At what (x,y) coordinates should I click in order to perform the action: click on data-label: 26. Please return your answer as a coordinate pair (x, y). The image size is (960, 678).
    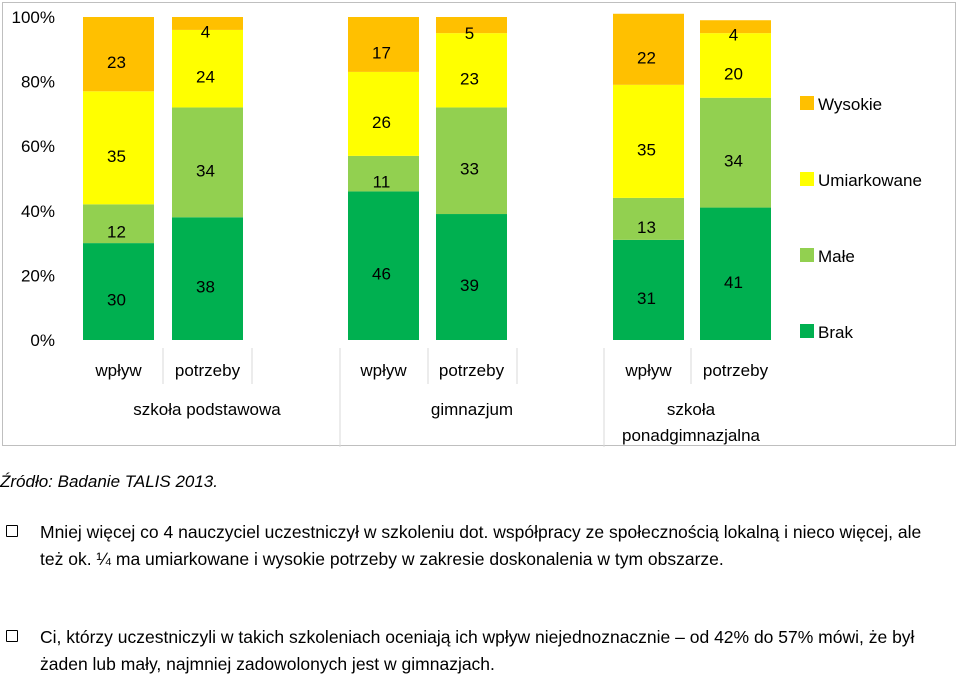
    Looking at the image, I should click on (381, 122).